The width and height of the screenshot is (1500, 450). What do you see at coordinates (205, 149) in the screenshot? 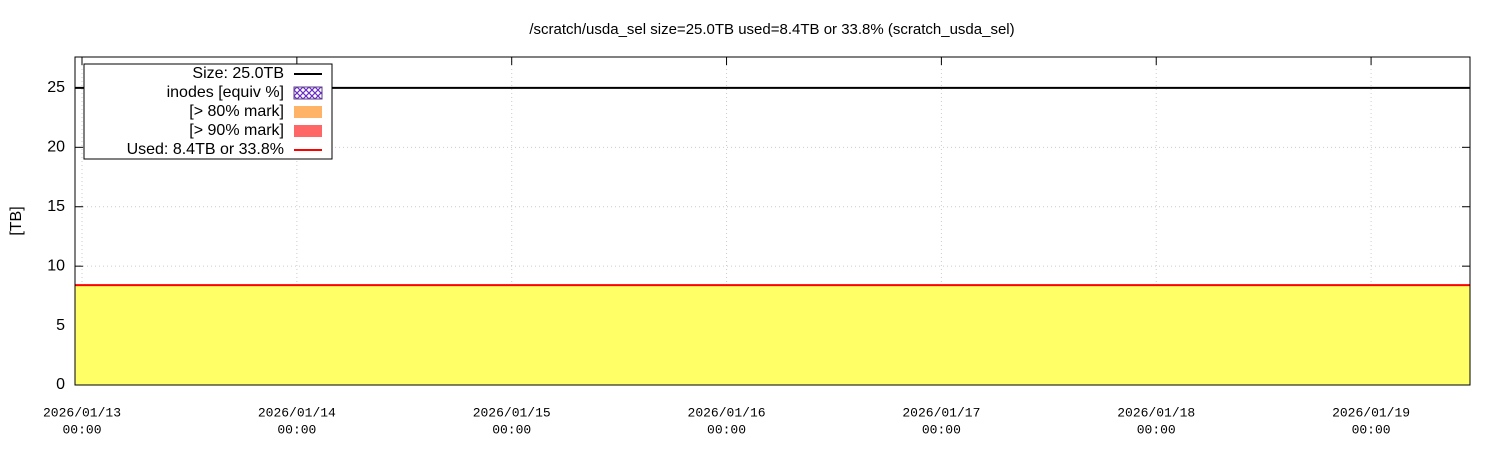
I see `legend-label: Used: 8.4TB or 33.8%` at bounding box center [205, 149].